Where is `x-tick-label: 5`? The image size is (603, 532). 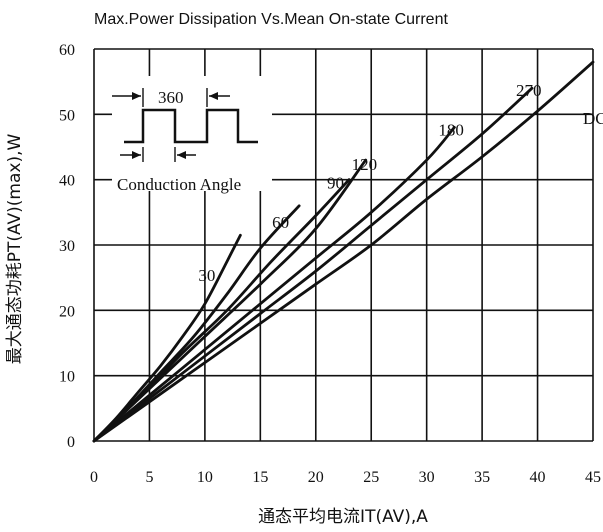
x-tick-label: 5 is located at coordinates (149, 477).